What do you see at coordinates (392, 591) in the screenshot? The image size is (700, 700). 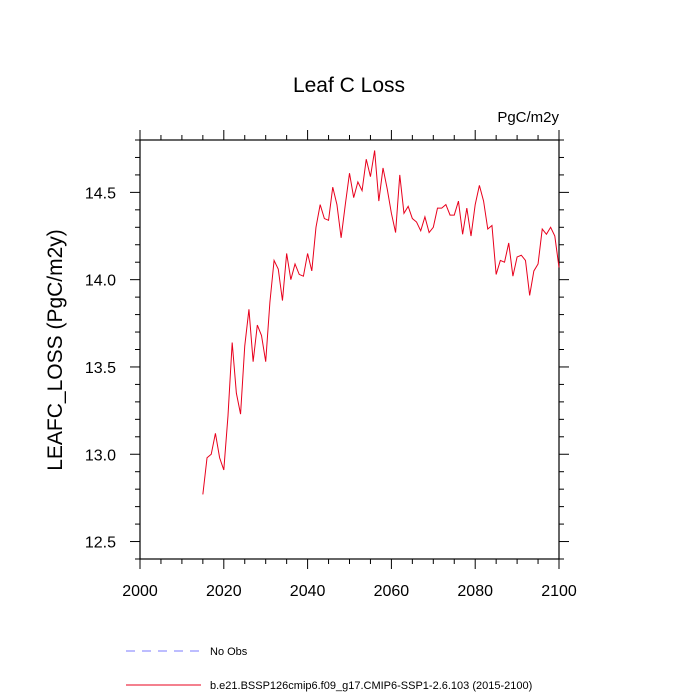 I see `x-tick-label: 2060` at bounding box center [392, 591].